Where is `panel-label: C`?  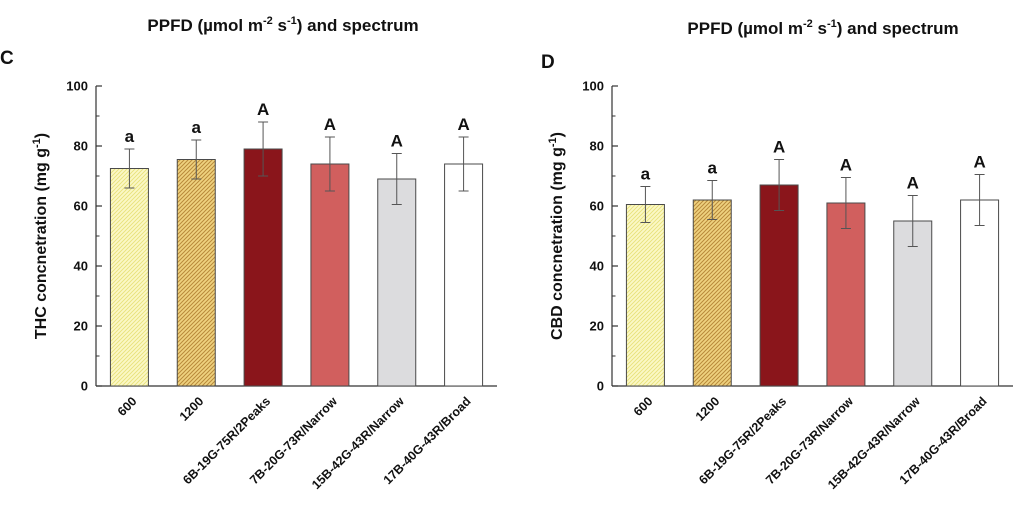
panel-label: C is located at coordinates (7, 58).